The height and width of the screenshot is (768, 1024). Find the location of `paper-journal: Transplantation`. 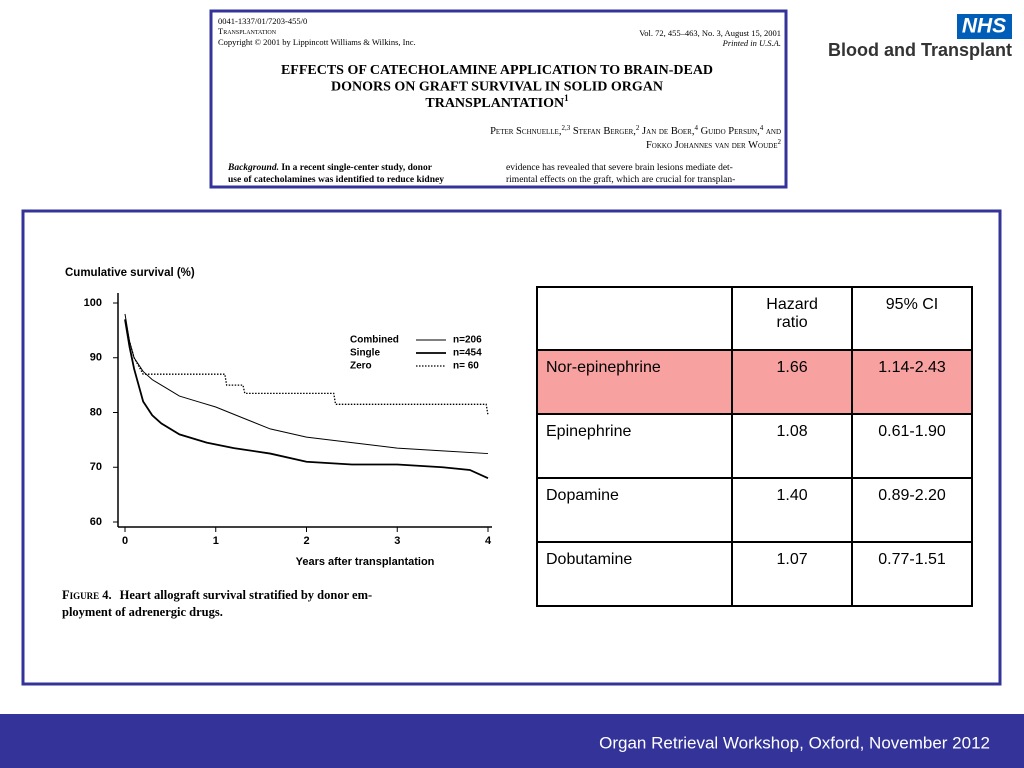

paper-journal: Transplantation is located at coordinates (247, 31).